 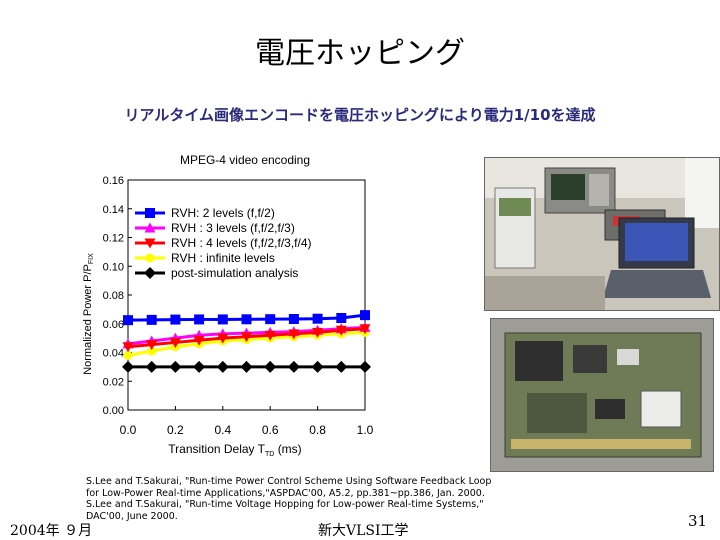 I want to click on x-tick-label: 0.0, so click(x=128, y=430).